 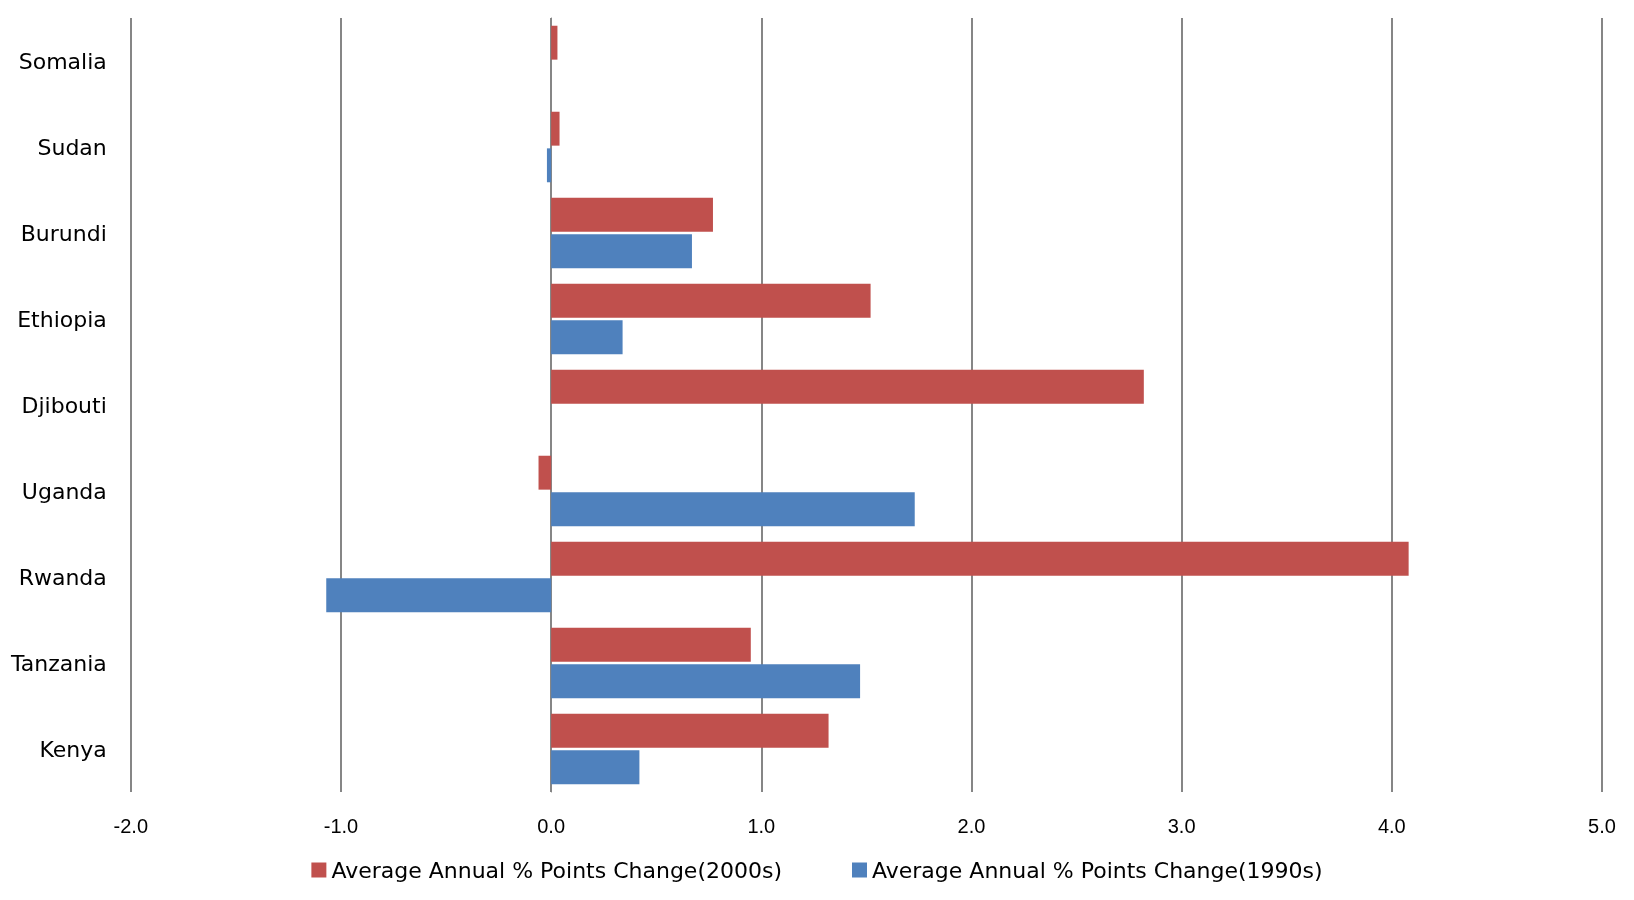 What do you see at coordinates (971, 826) in the screenshot?
I see `x-tick-label: 2.0` at bounding box center [971, 826].